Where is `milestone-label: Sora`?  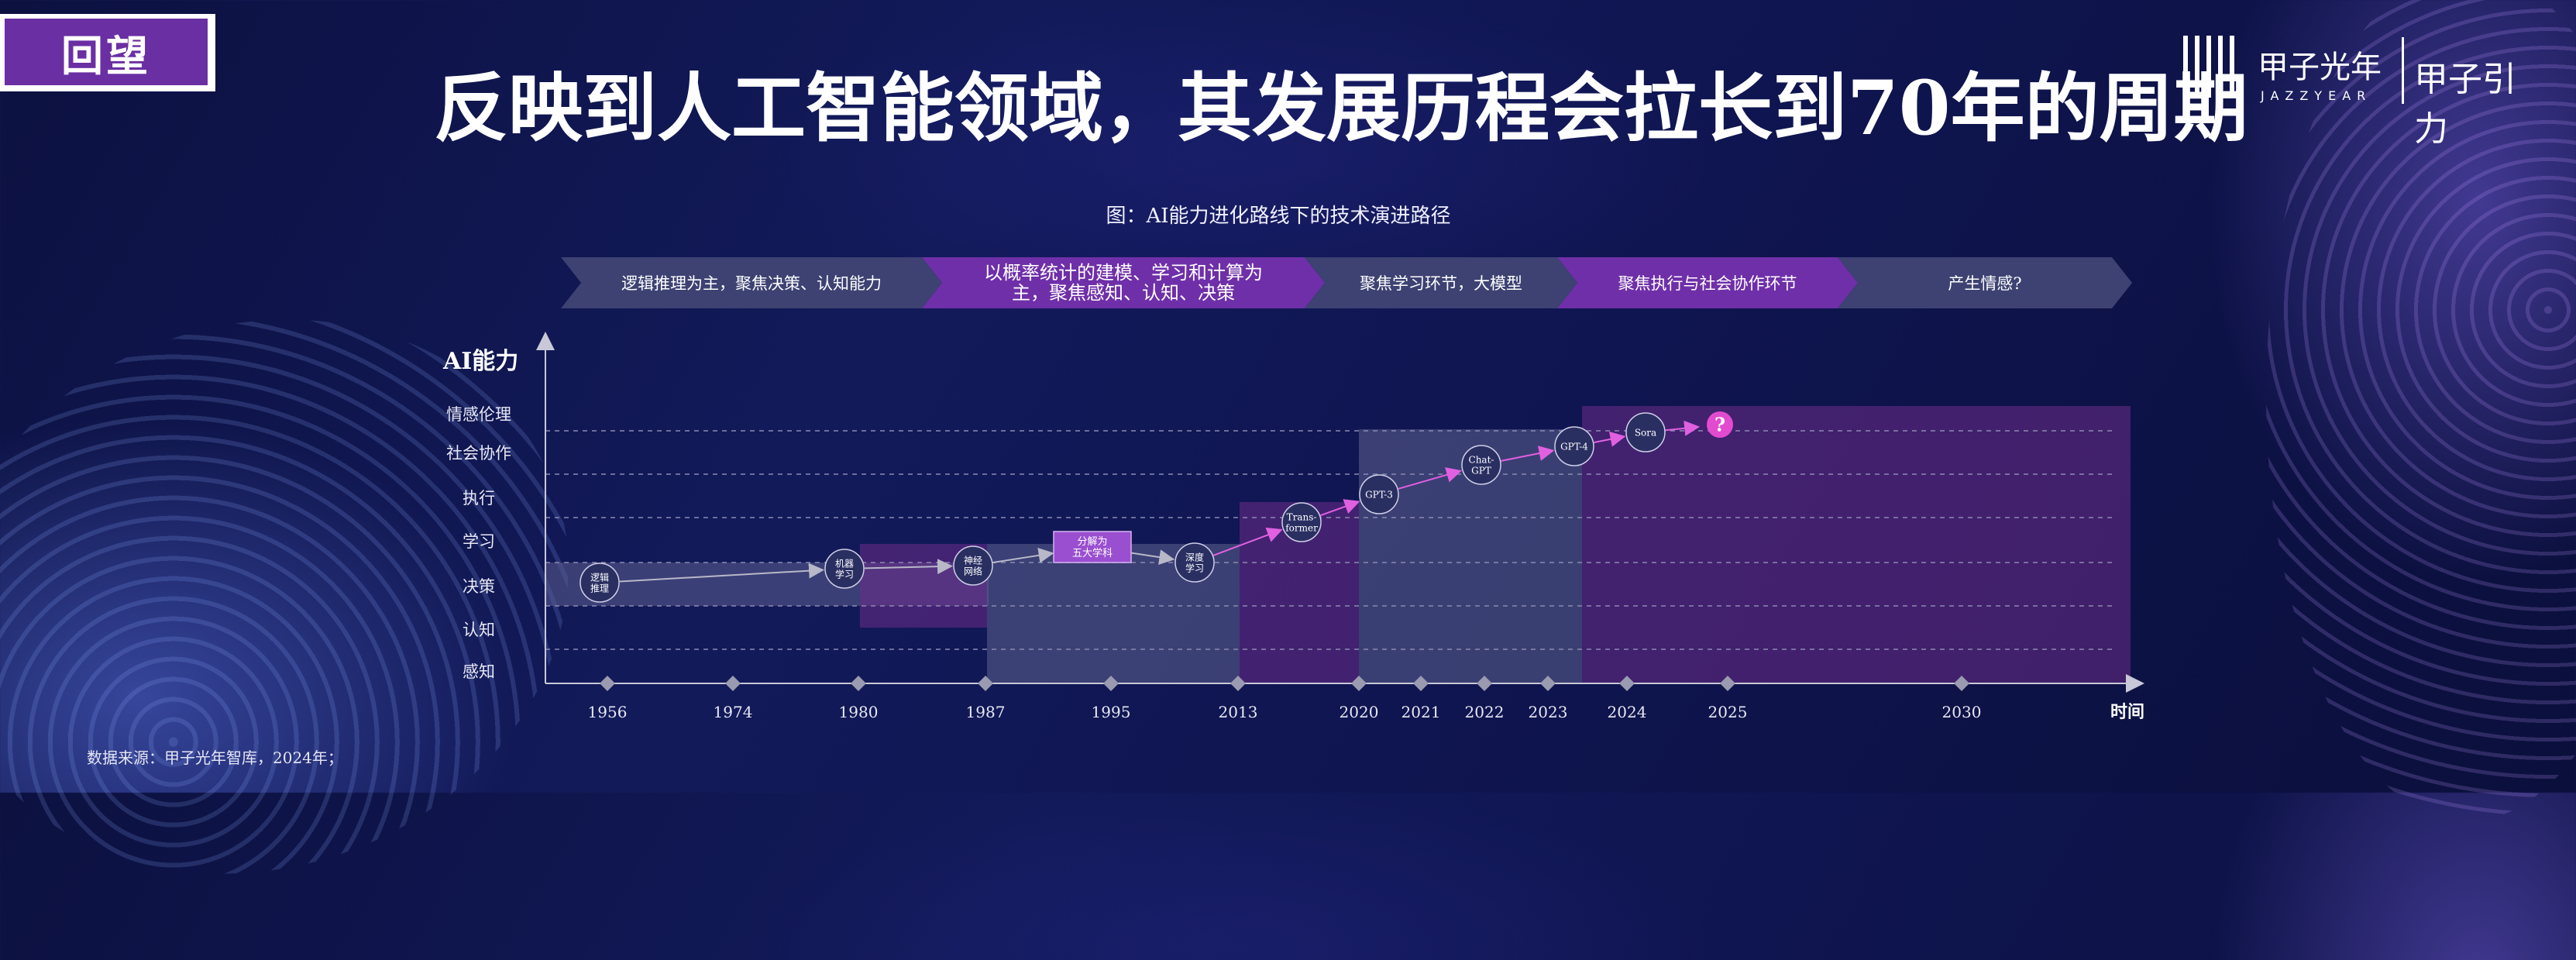 milestone-label: Sora is located at coordinates (1645, 432).